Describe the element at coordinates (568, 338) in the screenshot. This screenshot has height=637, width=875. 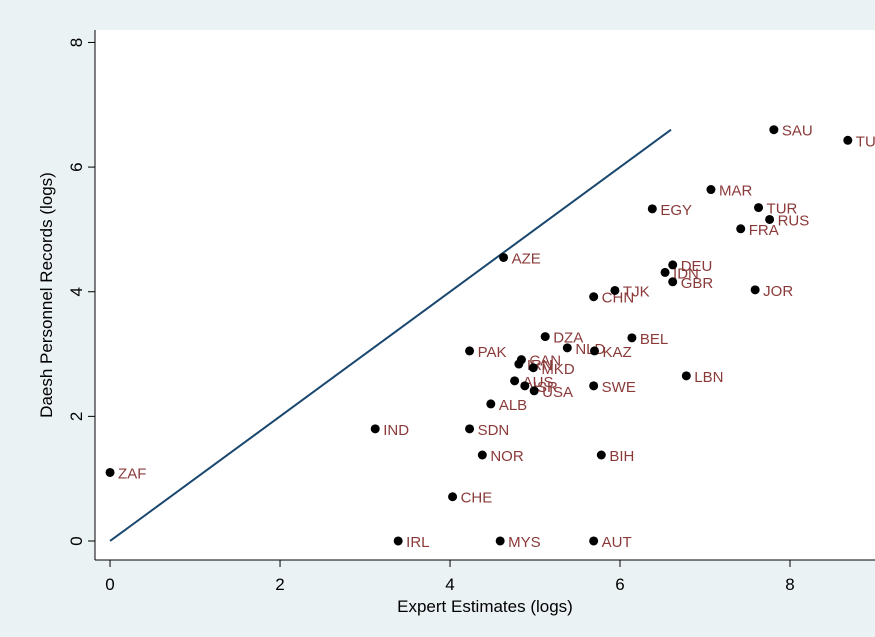
I see `point-label: DZA` at that location.